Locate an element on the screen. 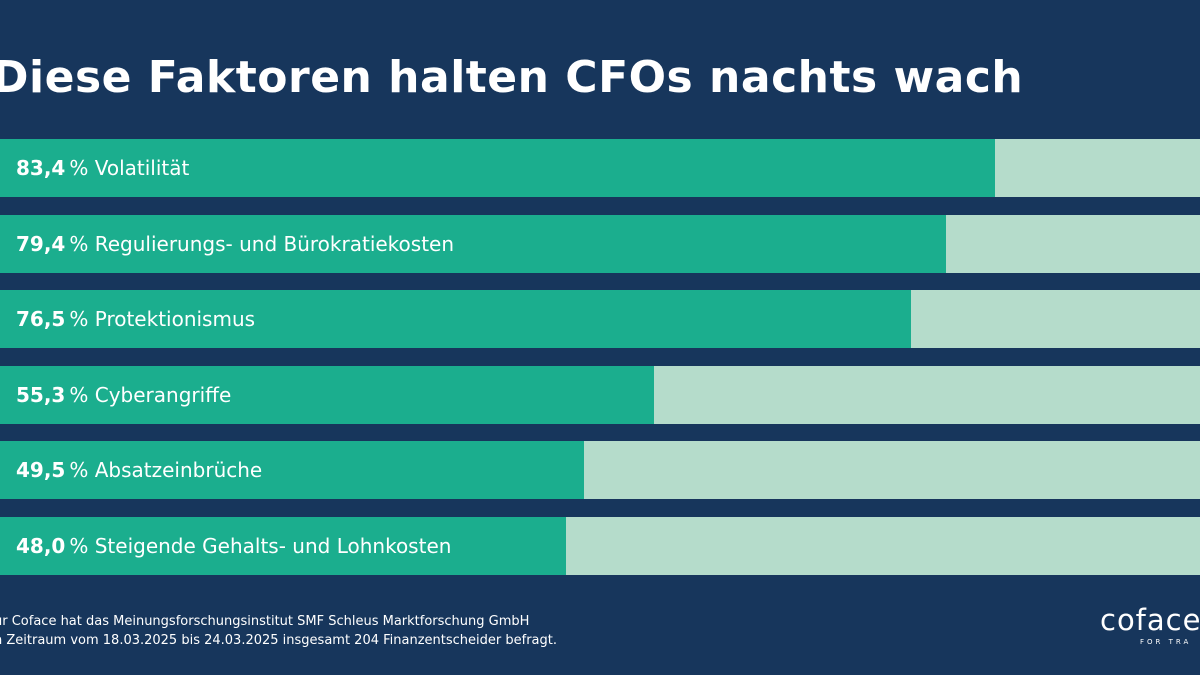 This screenshot has height=675, width=1200. chart-title: Diese Faktoren halten CFOs nachts wach is located at coordinates (512, 77).